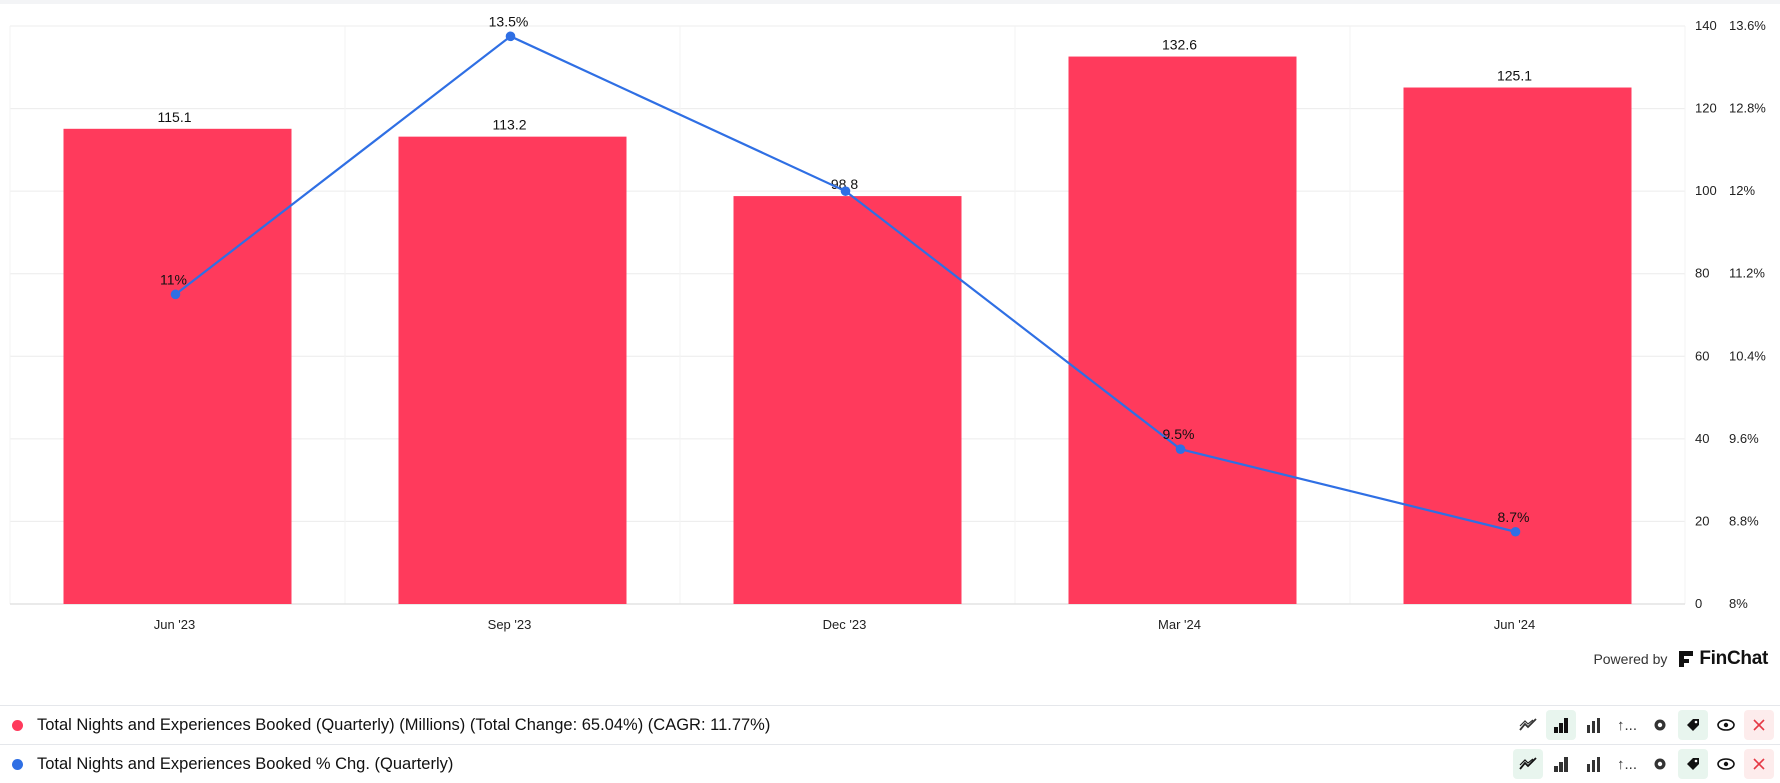  What do you see at coordinates (1744, 438) in the screenshot?
I see `y-right-tick-label: 9.6%` at bounding box center [1744, 438].